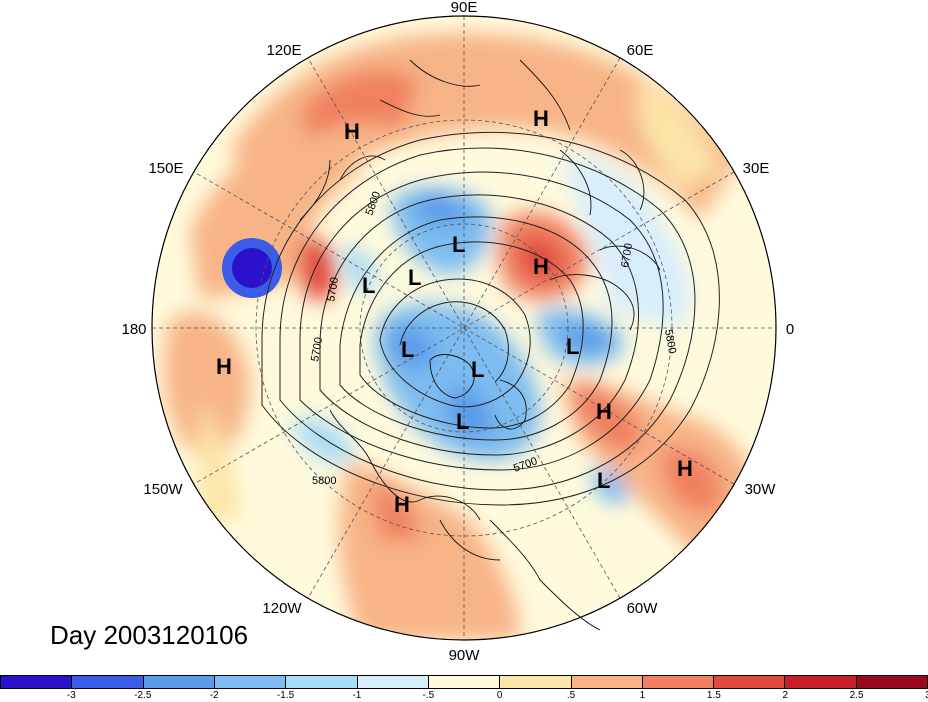 Image resolution: width=928 pixels, height=702 pixels. I want to click on lon-label-90e: 90E, so click(464, 8).